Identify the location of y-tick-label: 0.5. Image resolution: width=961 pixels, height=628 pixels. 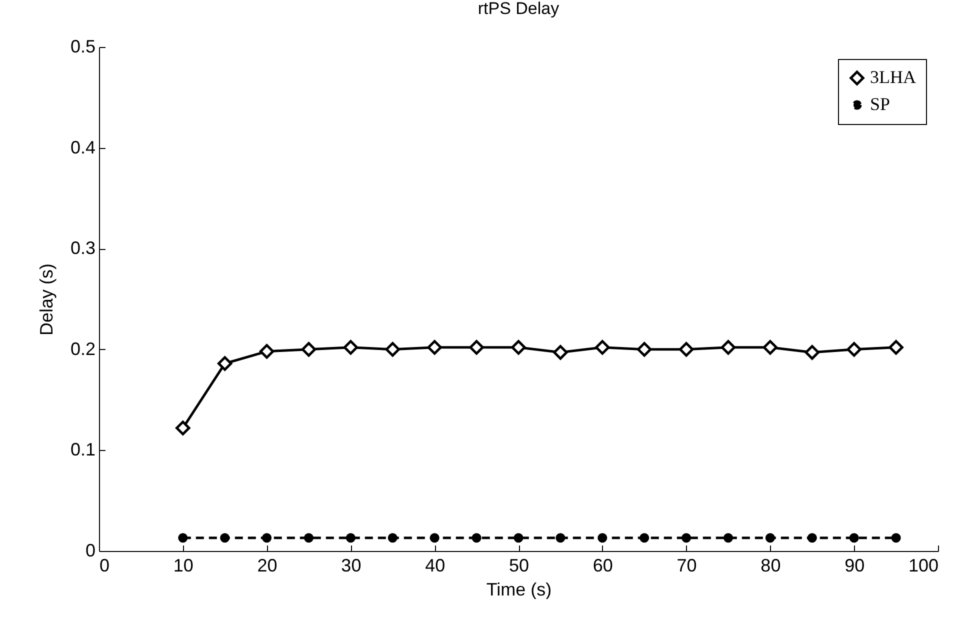
(83, 46).